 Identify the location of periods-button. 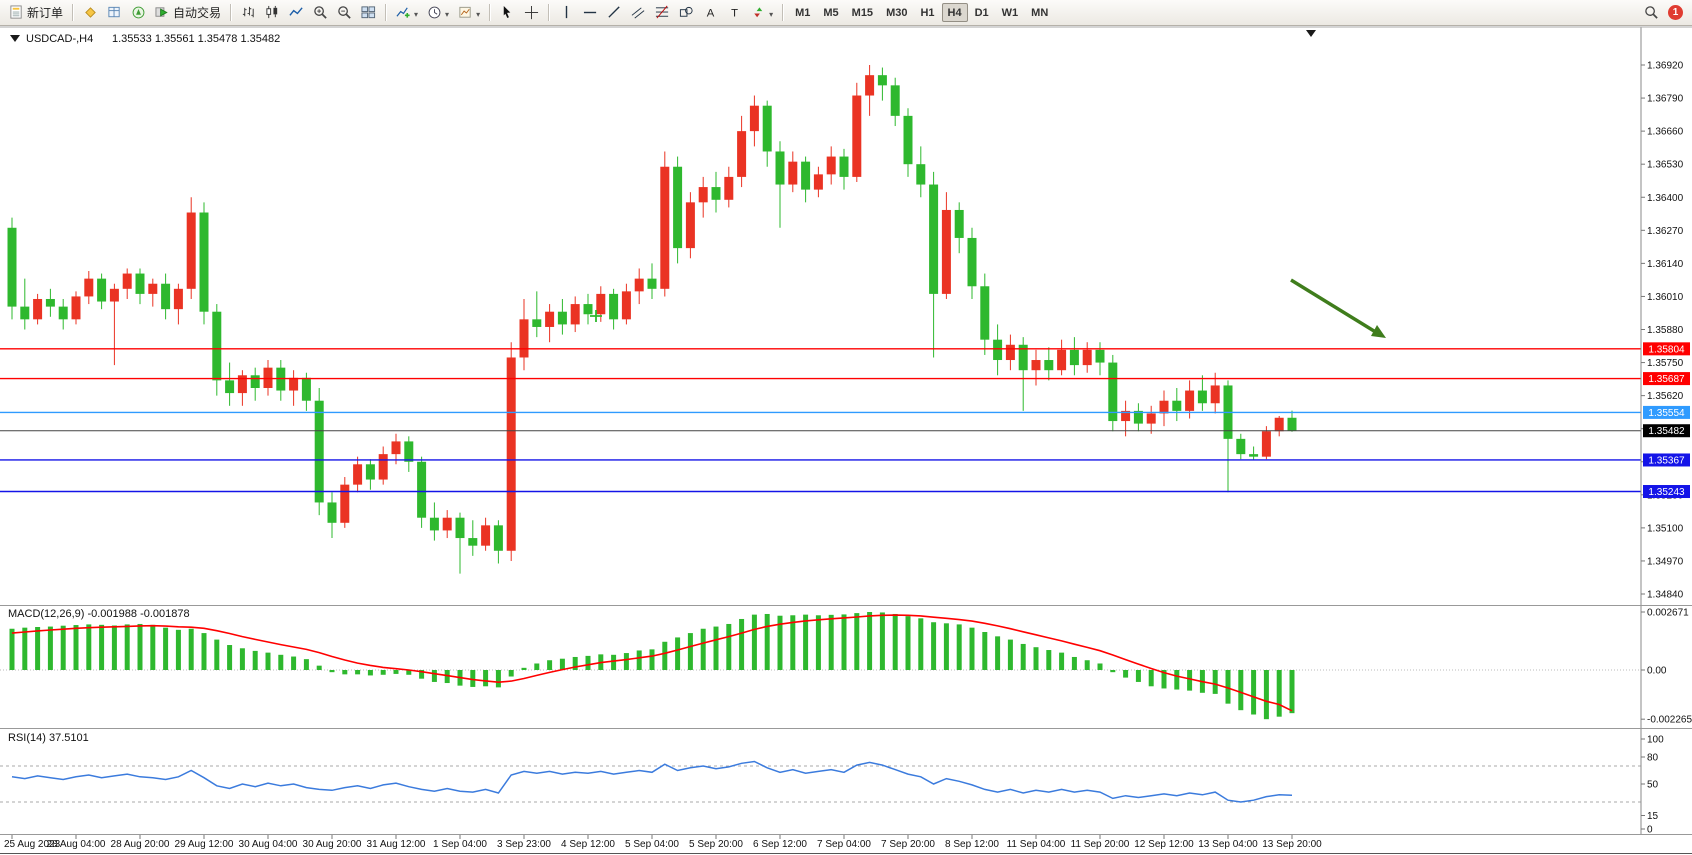
(438, 12).